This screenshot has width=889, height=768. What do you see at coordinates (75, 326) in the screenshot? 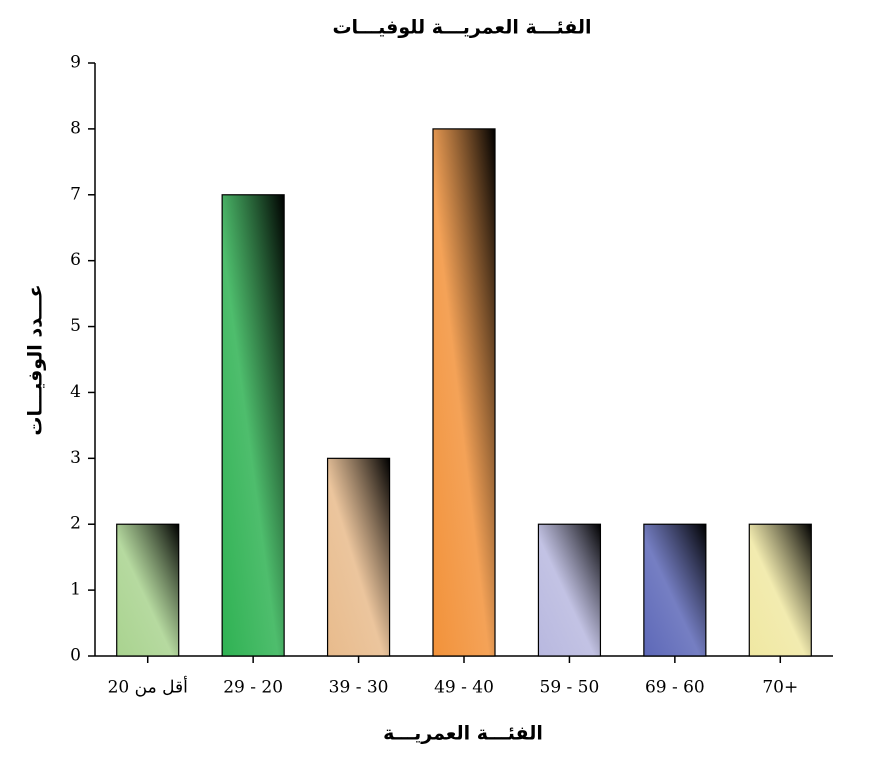
I see `y-tick-label: 5` at bounding box center [75, 326].